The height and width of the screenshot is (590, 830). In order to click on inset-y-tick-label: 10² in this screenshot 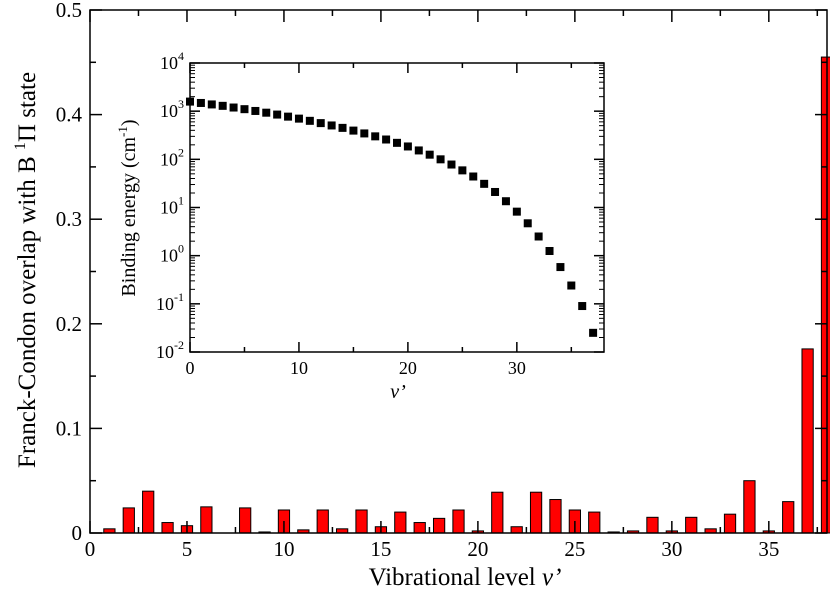, I will do `click(172, 157)`.